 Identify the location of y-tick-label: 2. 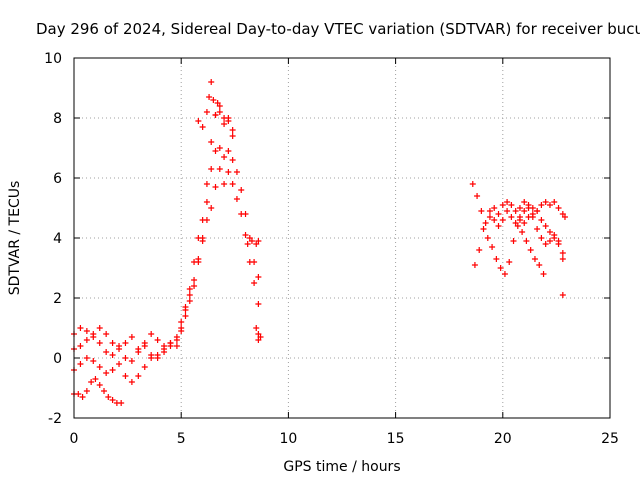
(57, 299).